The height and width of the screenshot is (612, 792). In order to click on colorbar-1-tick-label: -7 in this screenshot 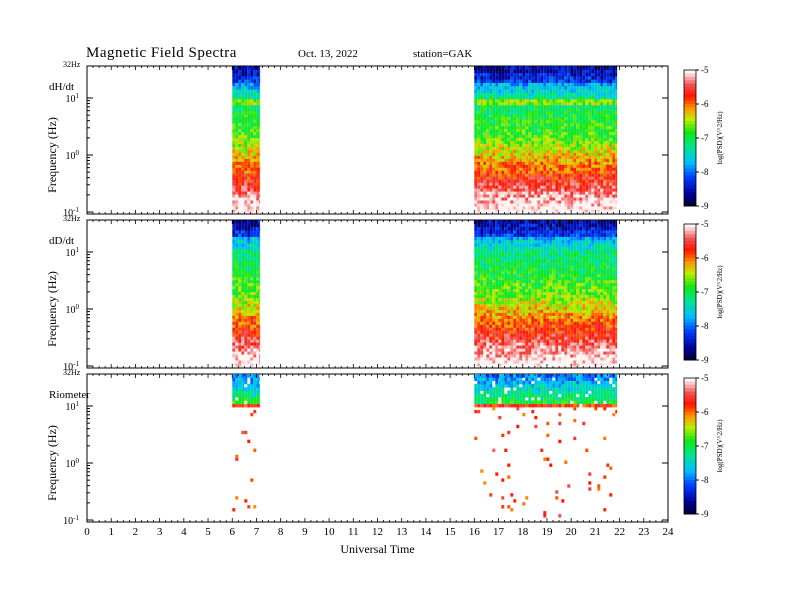, I will do `click(705, 138)`.